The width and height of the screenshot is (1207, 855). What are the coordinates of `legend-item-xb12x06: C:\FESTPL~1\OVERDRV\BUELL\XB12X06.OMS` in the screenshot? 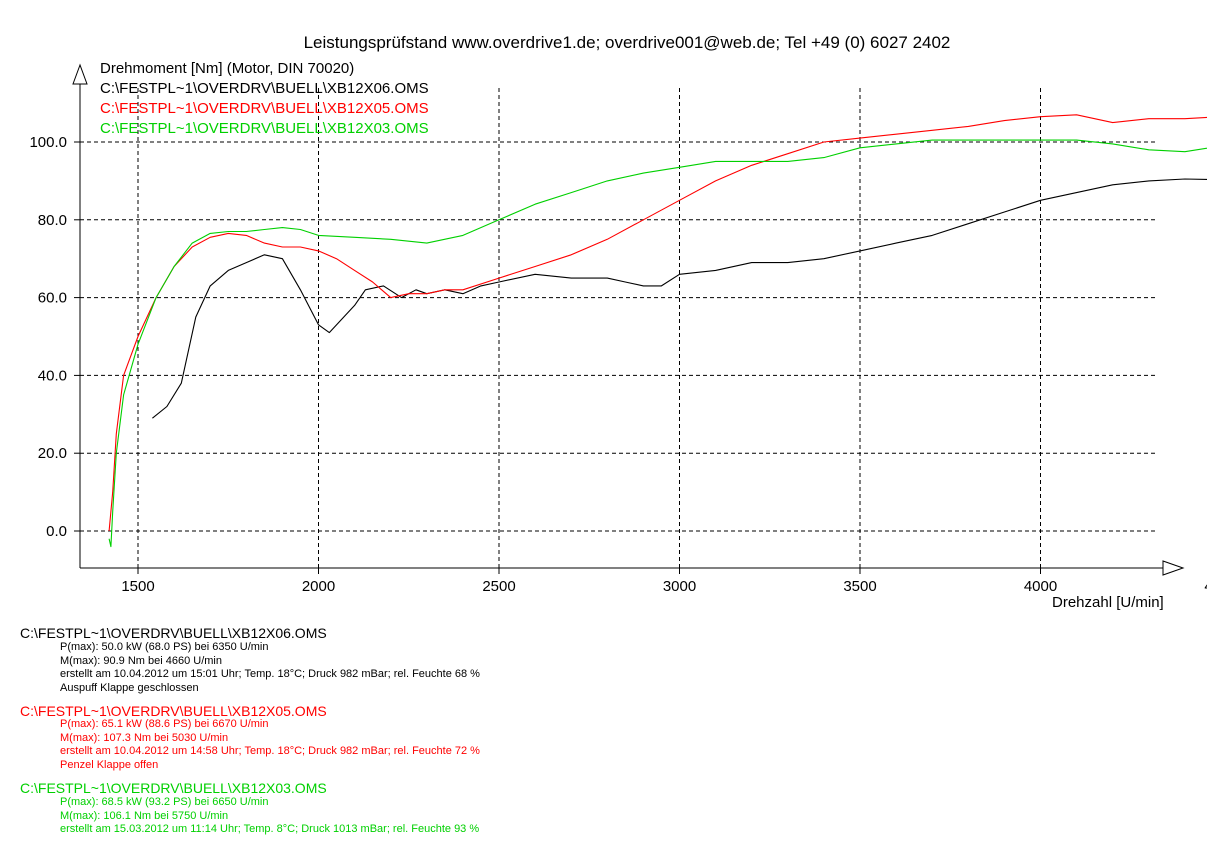 It's located at (264, 88).